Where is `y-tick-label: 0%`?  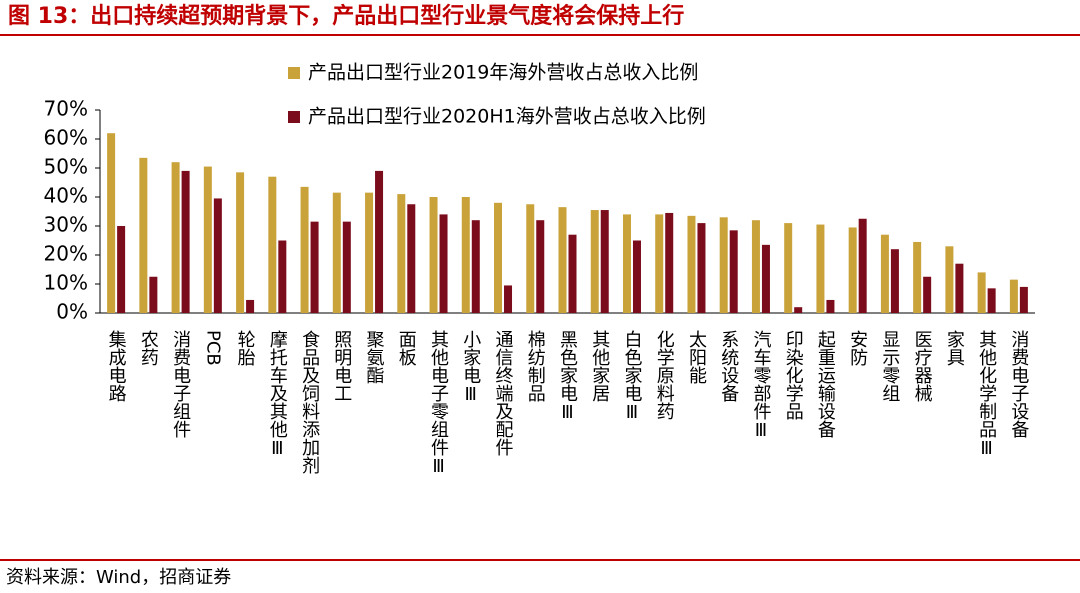
y-tick-label: 0% is located at coordinates (72, 312).